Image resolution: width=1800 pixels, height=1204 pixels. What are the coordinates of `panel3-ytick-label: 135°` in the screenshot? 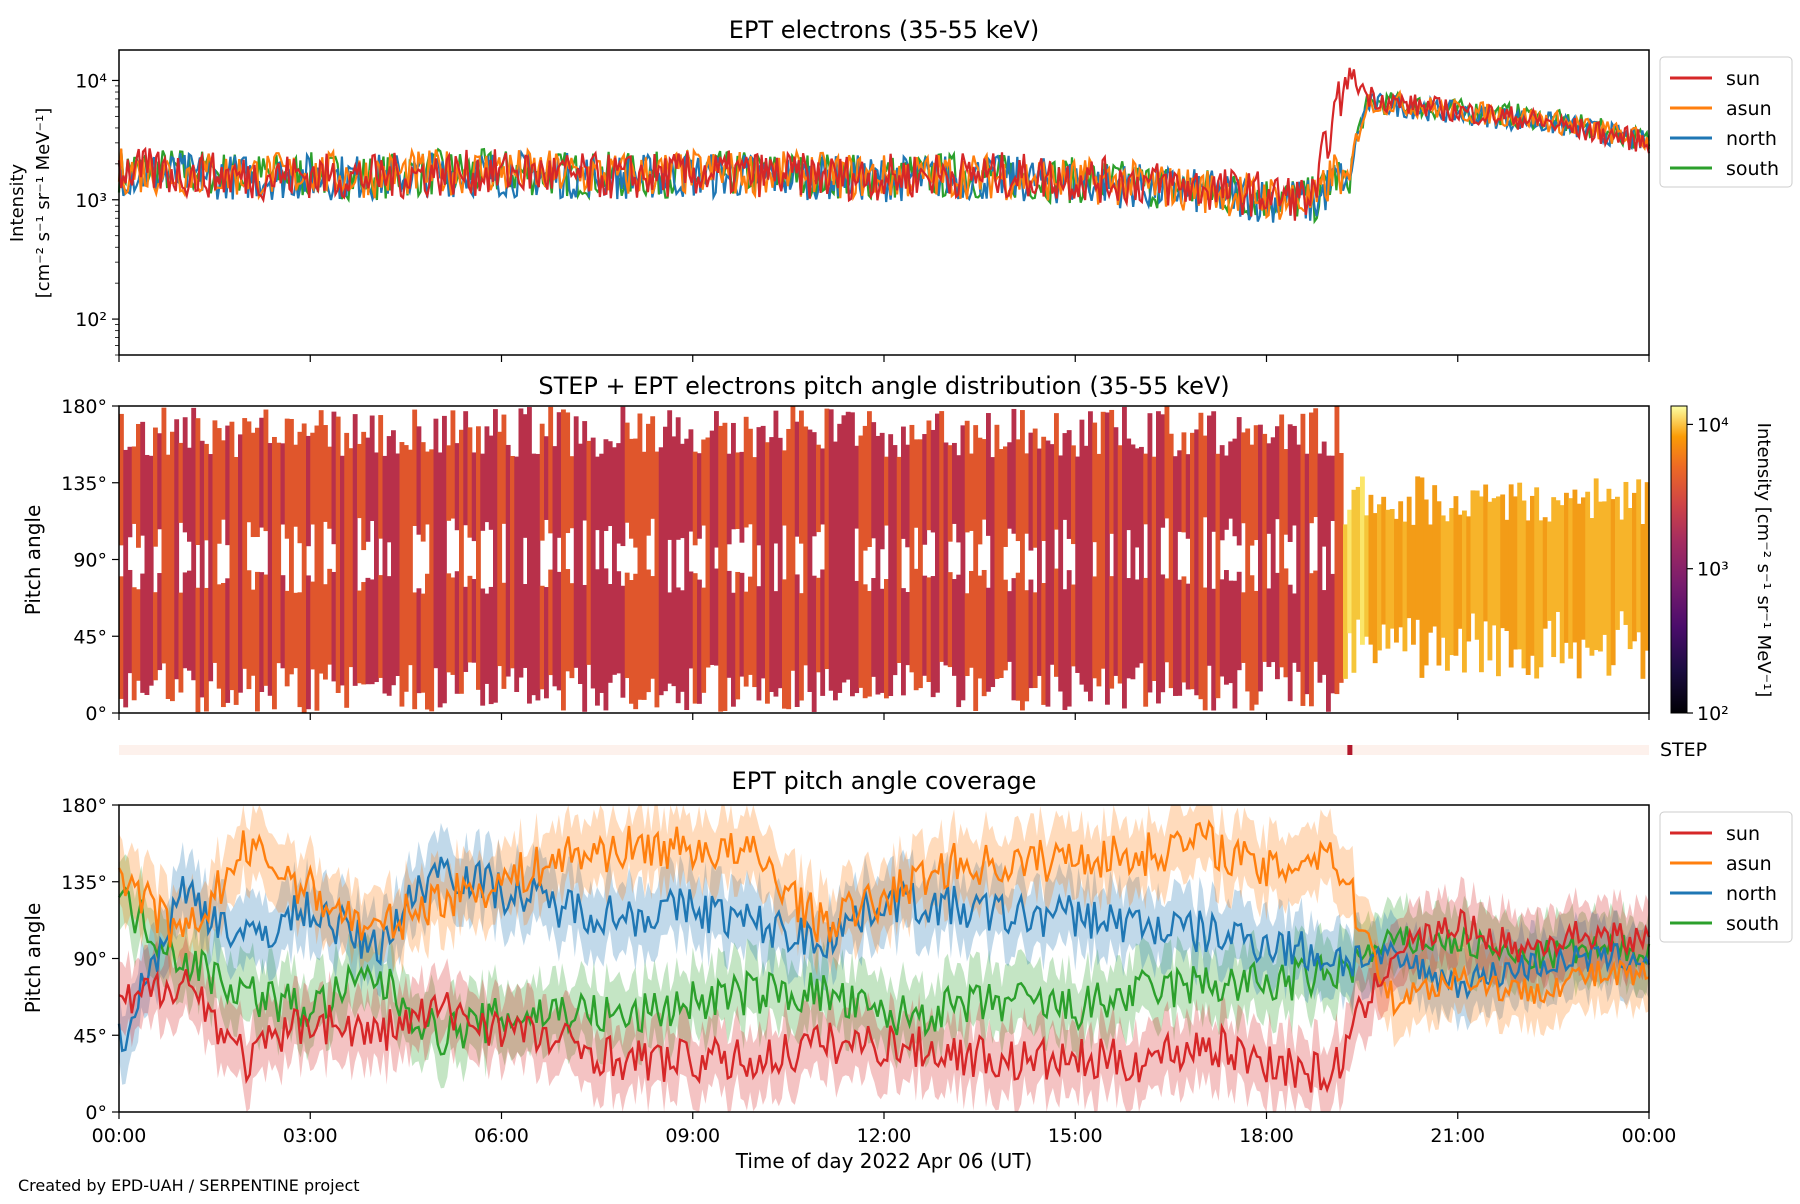 It's located at (84, 883).